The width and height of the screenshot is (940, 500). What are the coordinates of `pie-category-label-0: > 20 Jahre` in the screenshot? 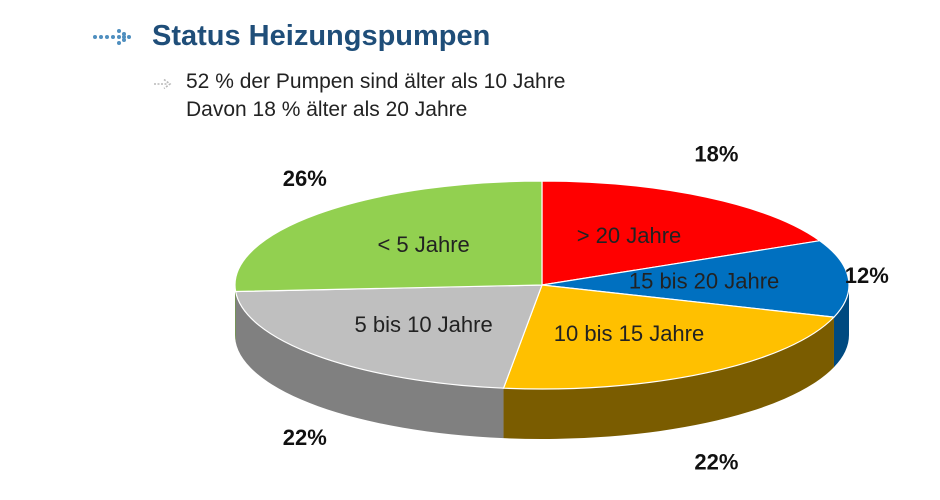 It's located at (629, 235).